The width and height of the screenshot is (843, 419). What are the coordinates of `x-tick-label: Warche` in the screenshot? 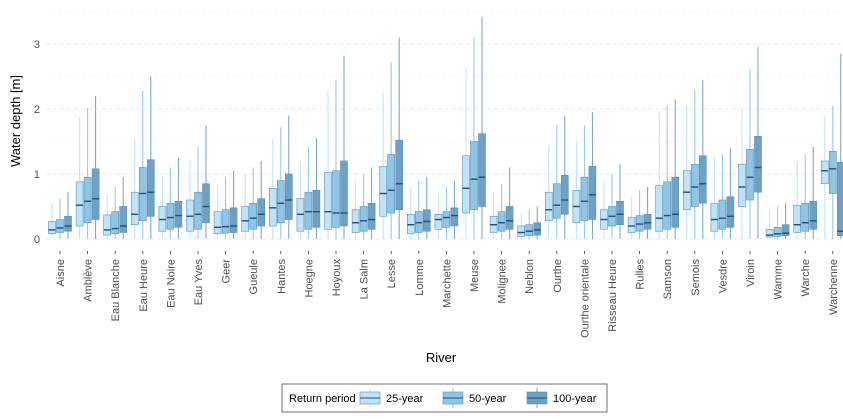 It's located at (806, 278).